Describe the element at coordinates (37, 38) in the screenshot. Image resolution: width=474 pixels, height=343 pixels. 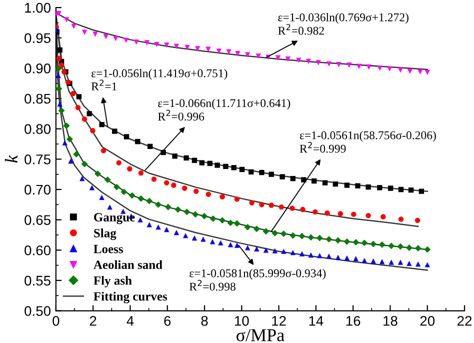
I see `y-tick-label: 0.95` at that location.